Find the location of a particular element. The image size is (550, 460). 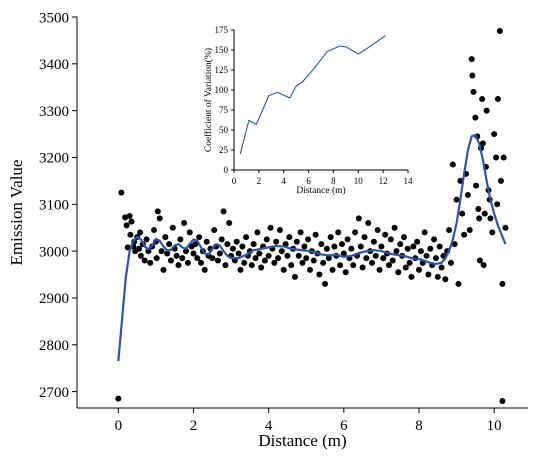

main-x-tick-label: 4 is located at coordinates (269, 426).